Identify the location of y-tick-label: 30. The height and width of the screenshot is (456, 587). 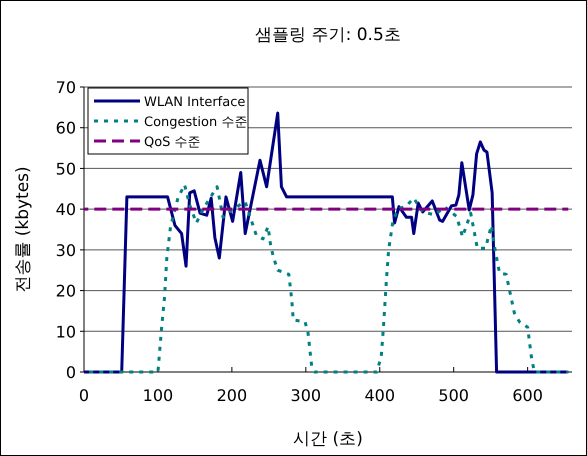
(66, 250).